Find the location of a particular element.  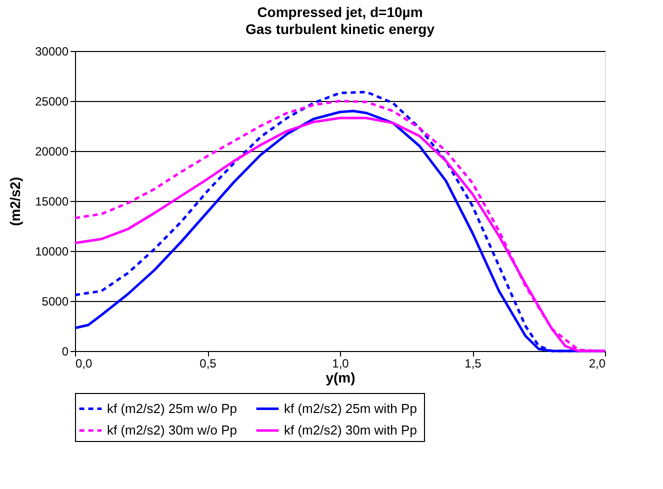

x-axis-title: y(m) is located at coordinates (341, 378).